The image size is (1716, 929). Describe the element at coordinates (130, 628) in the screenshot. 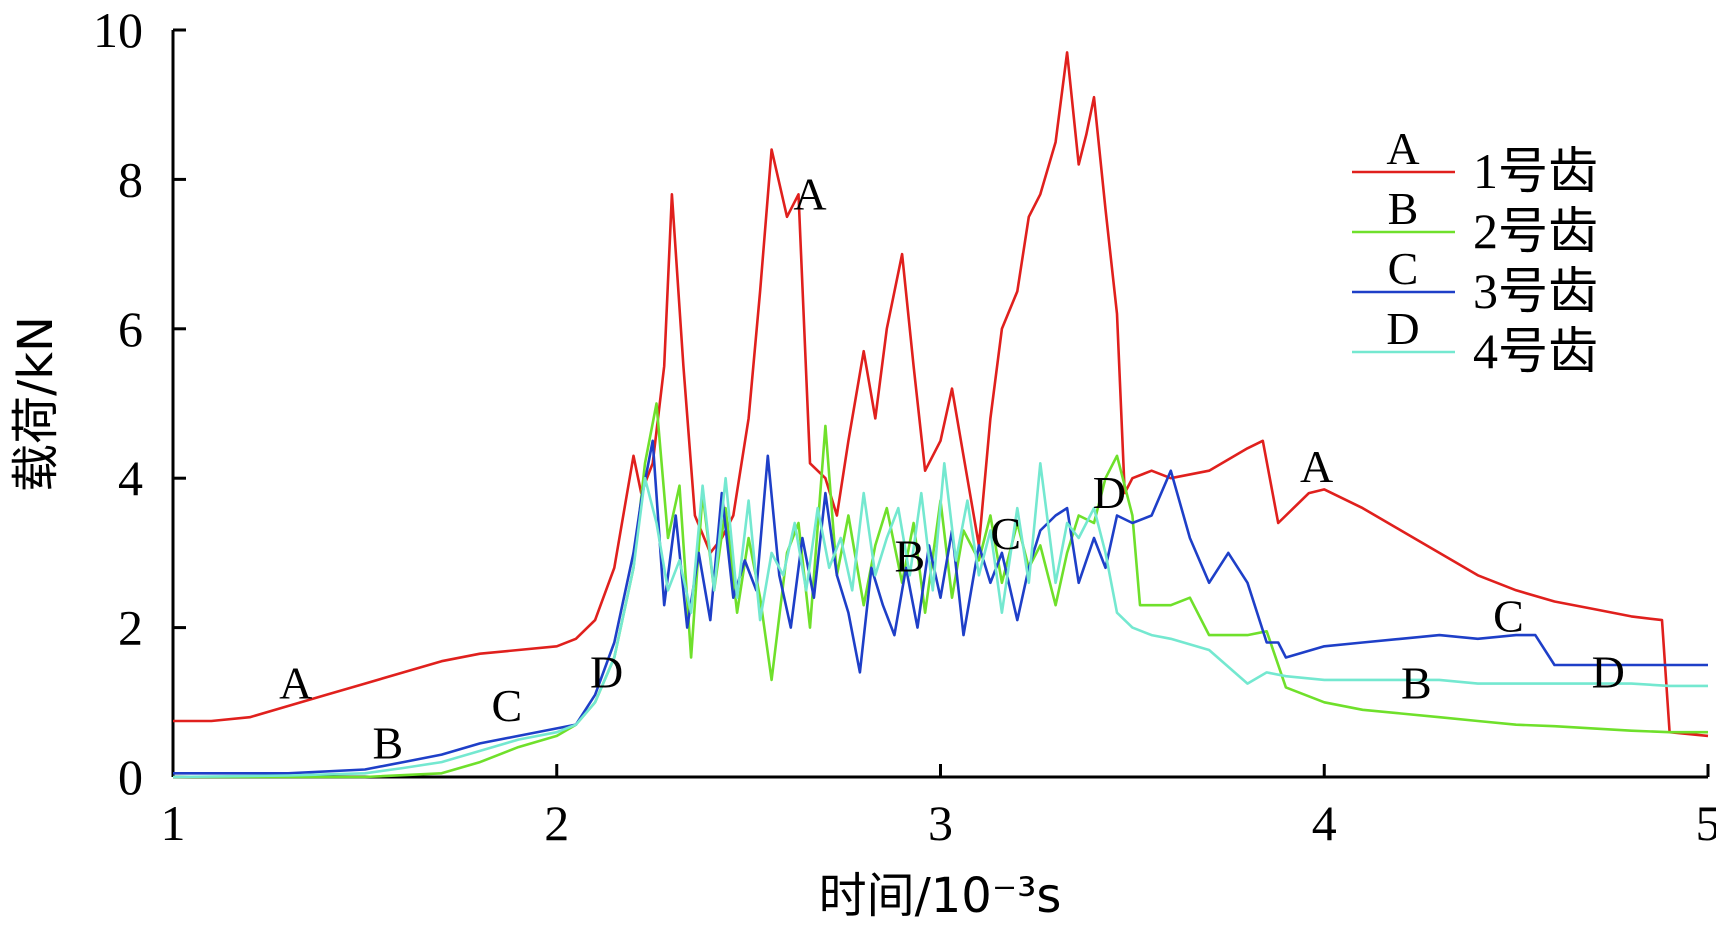

I see `y-tick-label: 2` at that location.